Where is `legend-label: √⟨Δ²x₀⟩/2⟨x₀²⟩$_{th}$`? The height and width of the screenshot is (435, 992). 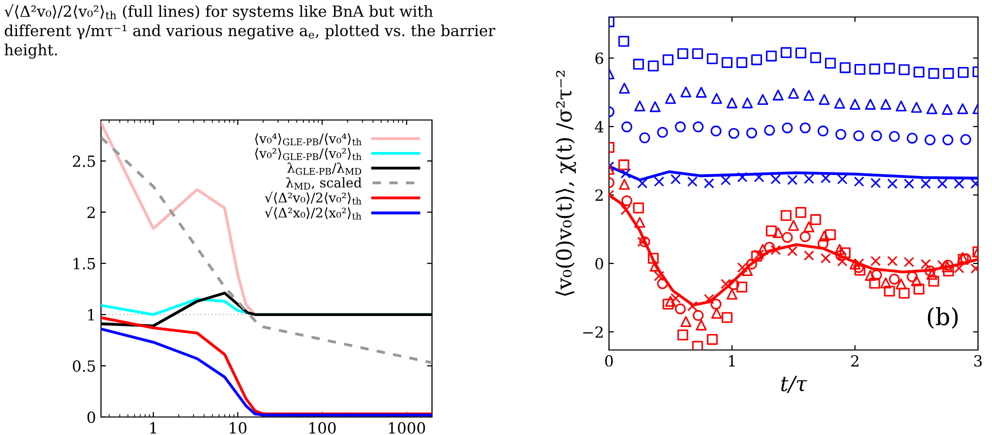
legend-label: √⟨Δ²x₀⟩/2⟨x₀²⟩$_{th}$ is located at coordinates (313, 213).